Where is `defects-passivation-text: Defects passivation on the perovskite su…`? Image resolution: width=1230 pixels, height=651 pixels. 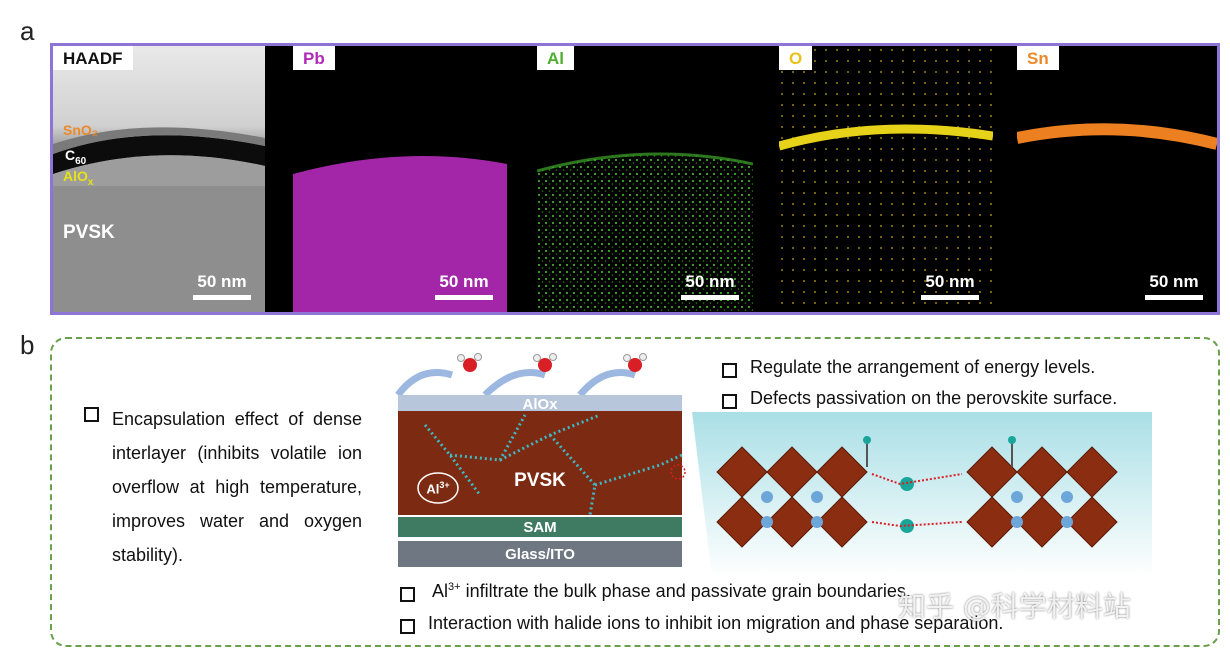
defects-passivation-text: Defects passivation on the perovskite su… is located at coordinates (934, 398).